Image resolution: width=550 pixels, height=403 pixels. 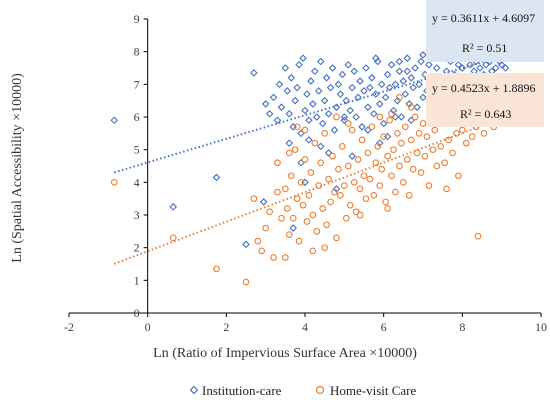 I want to click on y-tick-label: 7, so click(x=137, y=84).